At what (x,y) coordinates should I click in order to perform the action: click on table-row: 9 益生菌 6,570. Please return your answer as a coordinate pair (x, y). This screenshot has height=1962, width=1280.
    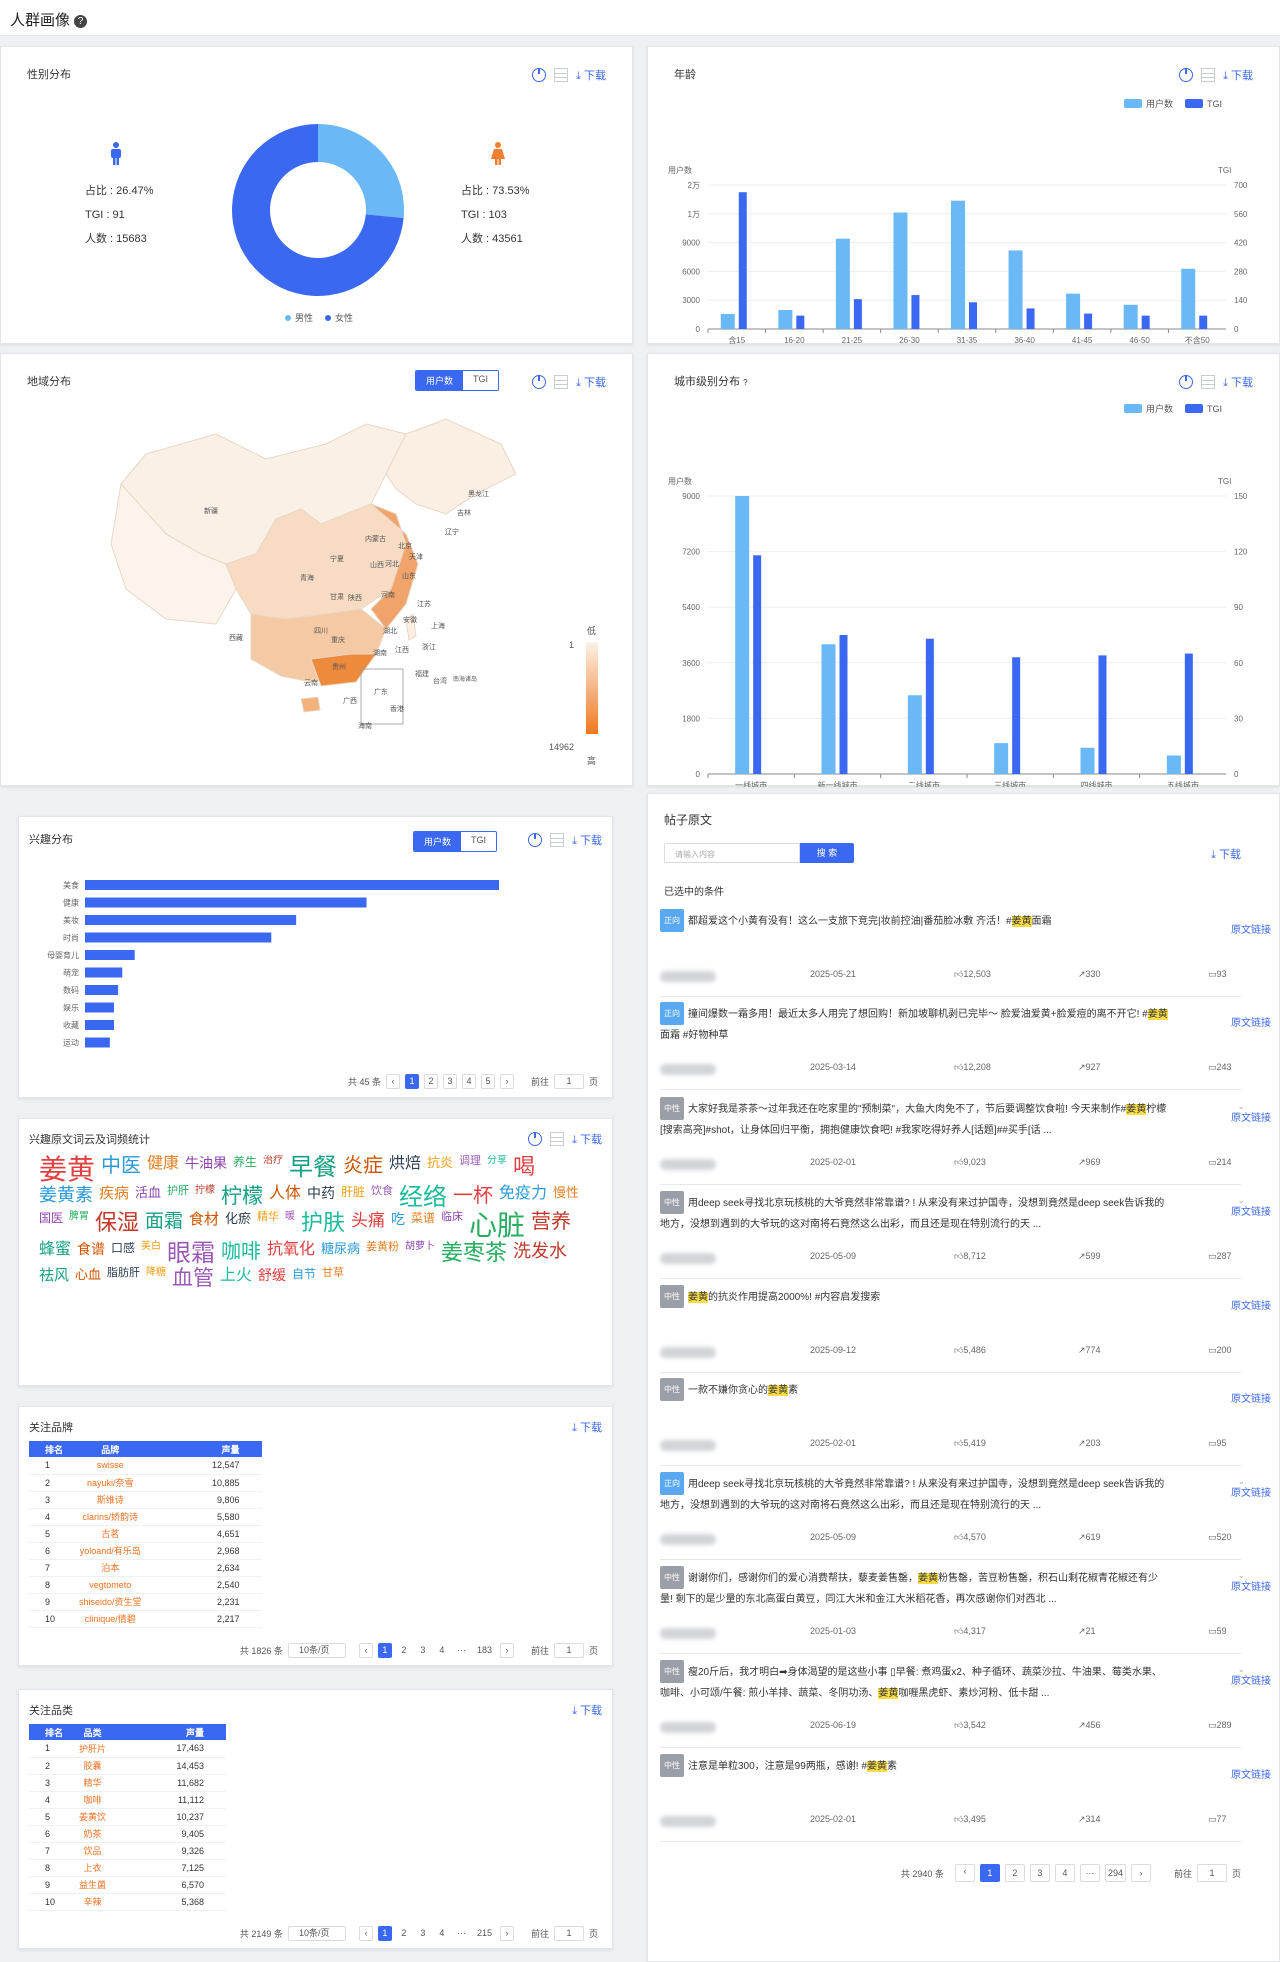
    Looking at the image, I should click on (128, 1885).